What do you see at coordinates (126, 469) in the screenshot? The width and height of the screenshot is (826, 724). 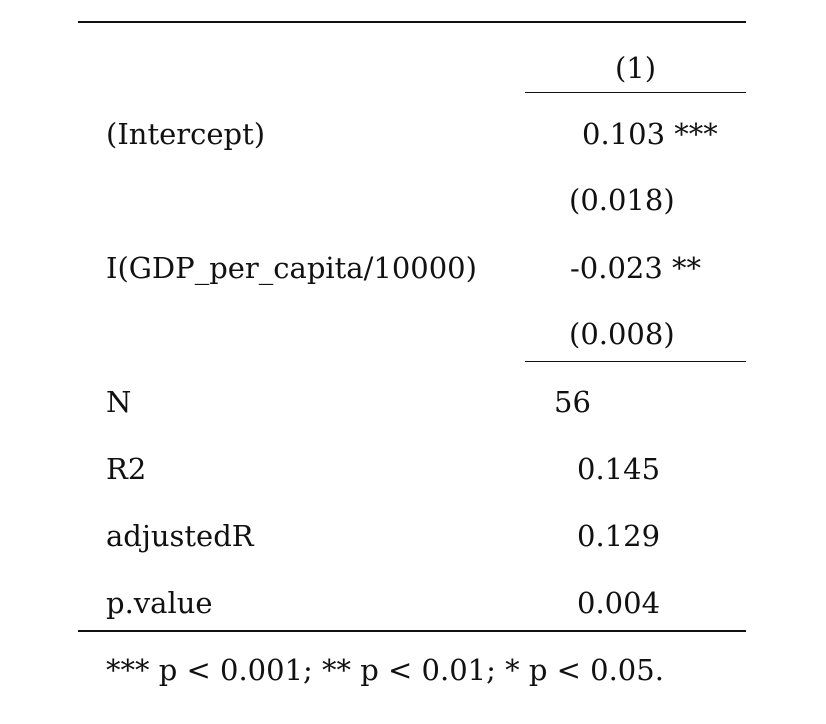 I see `stat-label-r2: R2` at bounding box center [126, 469].